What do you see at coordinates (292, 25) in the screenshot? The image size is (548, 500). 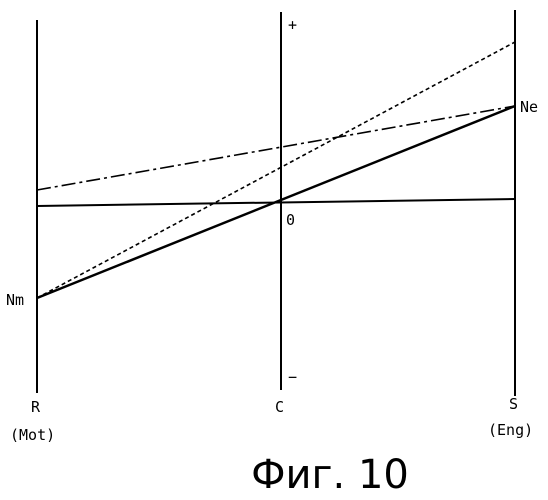 I see `center-plus-sign: +` at bounding box center [292, 25].